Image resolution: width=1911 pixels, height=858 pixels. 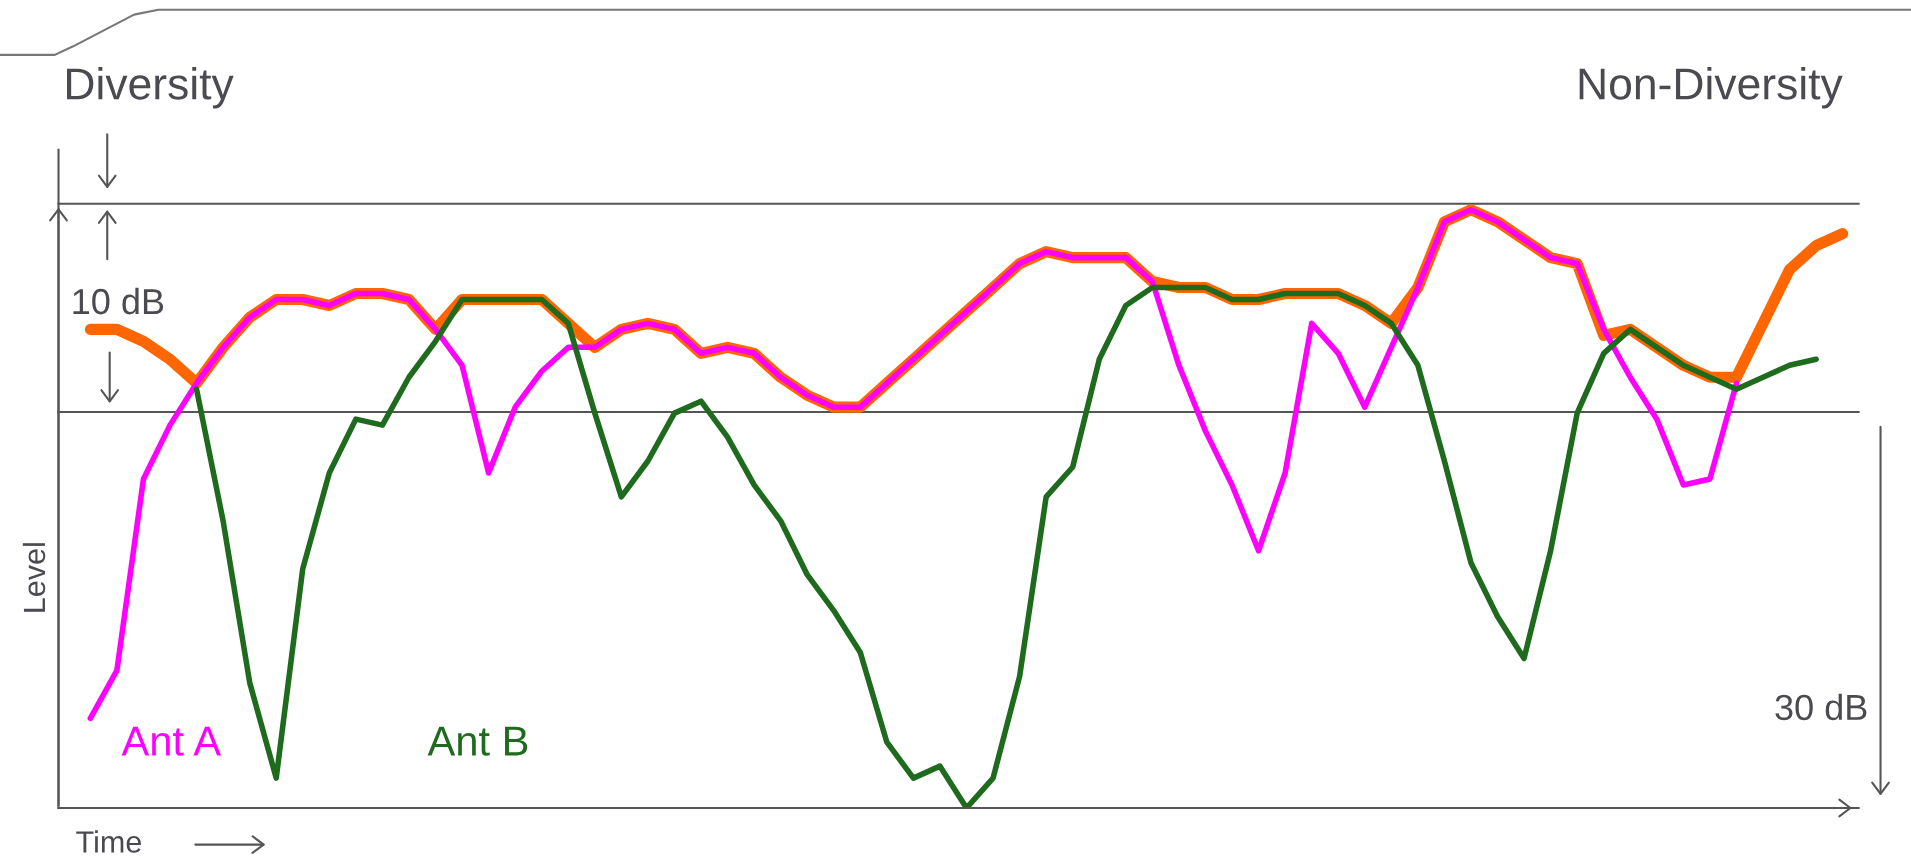 I want to click on series-label: Ant A, so click(x=171, y=741).